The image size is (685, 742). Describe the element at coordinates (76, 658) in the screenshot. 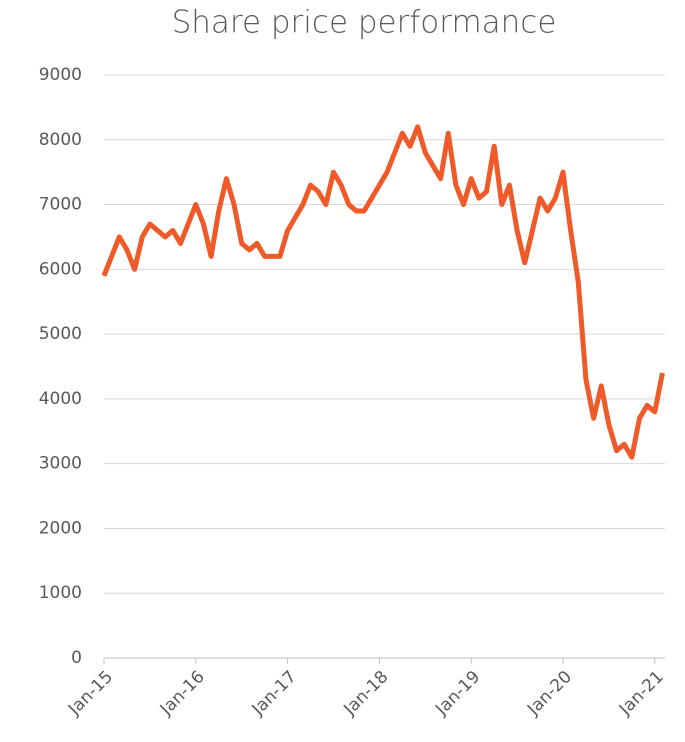

I see `y-tick-label: 0` at that location.